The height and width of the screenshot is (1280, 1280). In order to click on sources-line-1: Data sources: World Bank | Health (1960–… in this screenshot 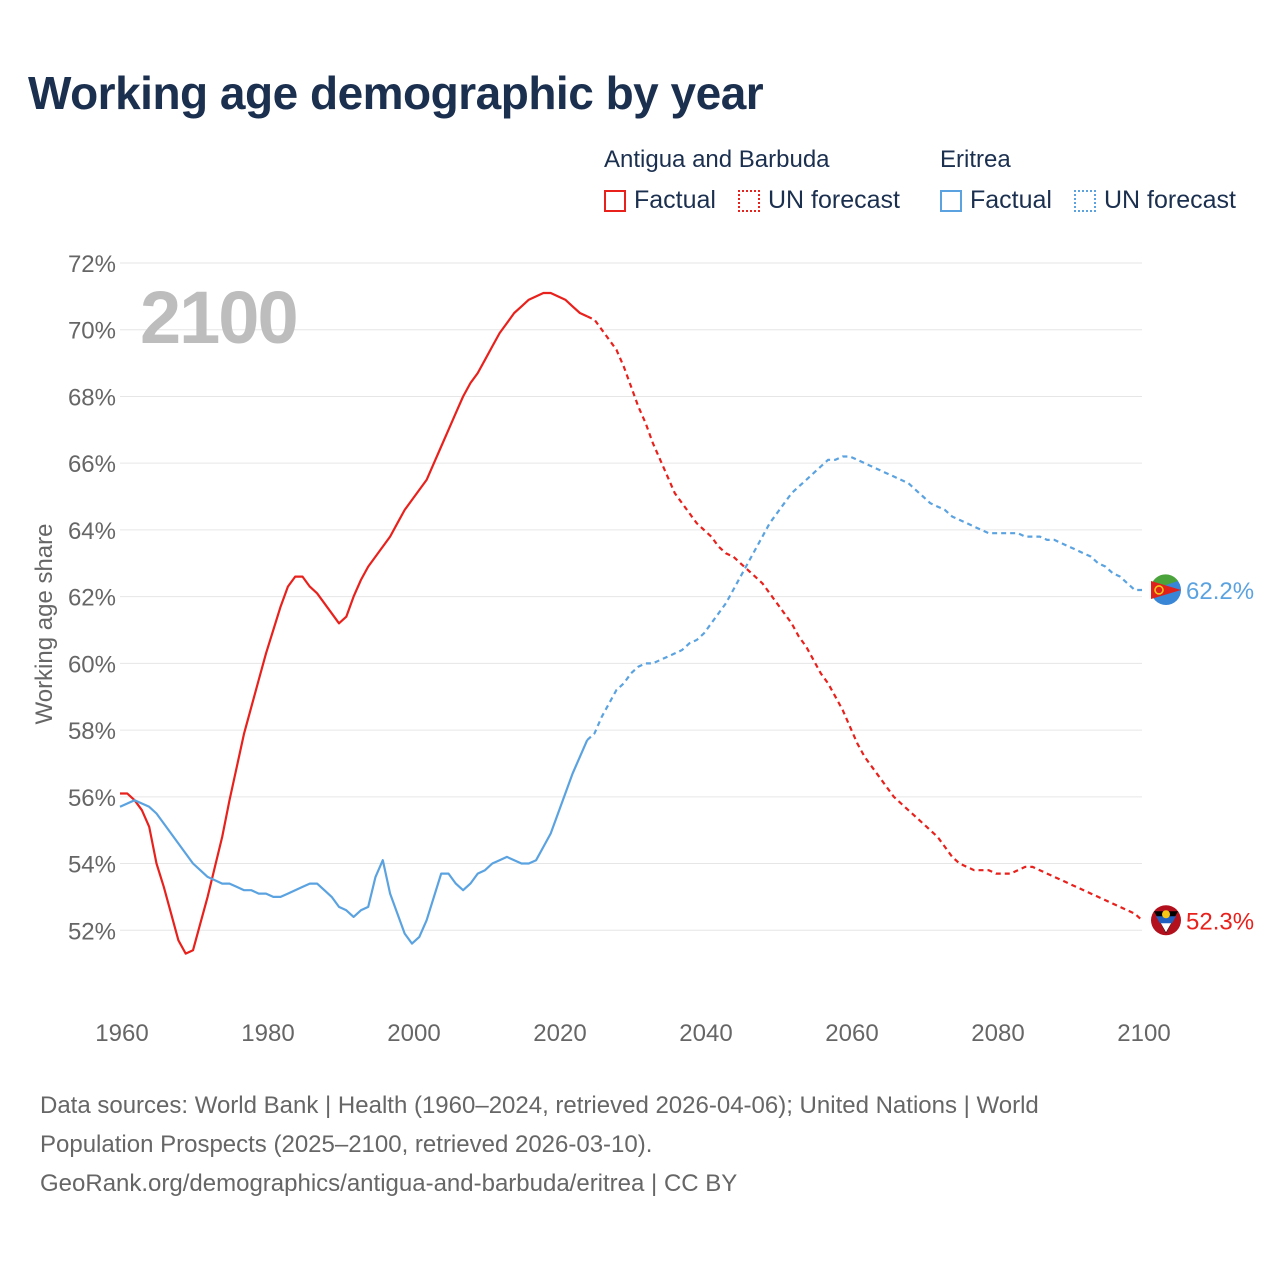, I will do `click(539, 1105)`.